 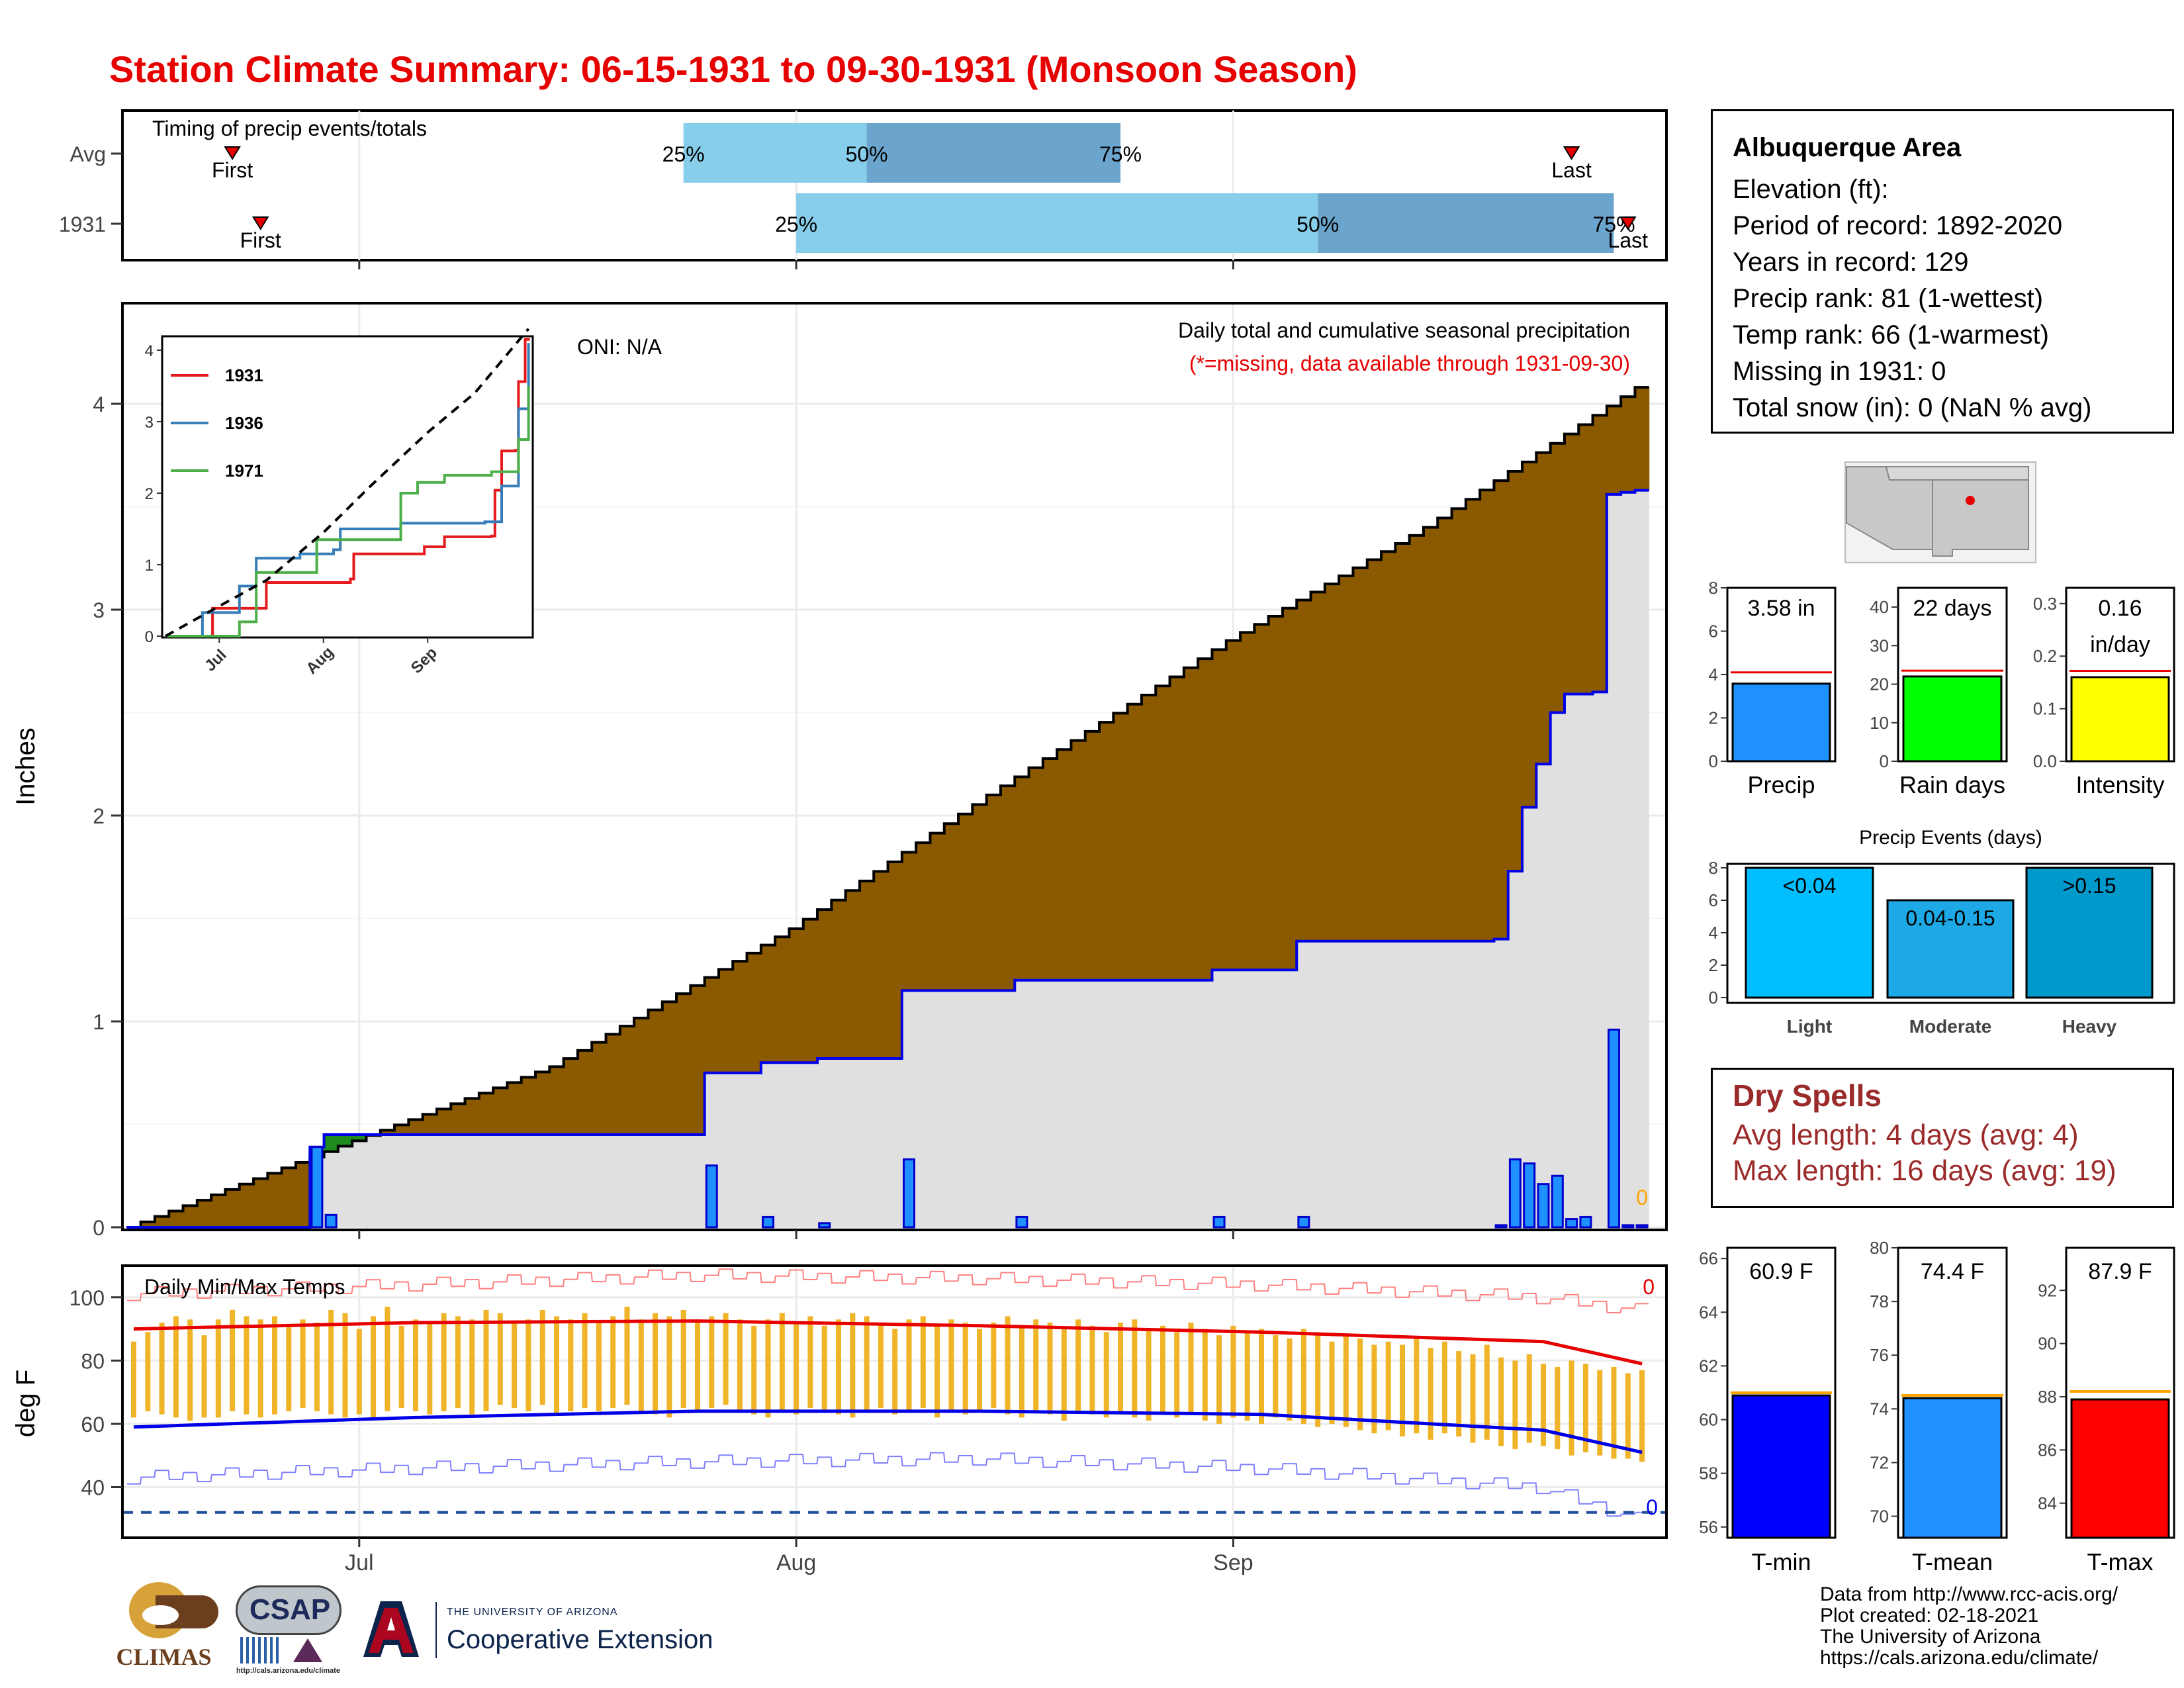 What do you see at coordinates (93, 1424) in the screenshot?
I see `y-tick-label: 60` at bounding box center [93, 1424].